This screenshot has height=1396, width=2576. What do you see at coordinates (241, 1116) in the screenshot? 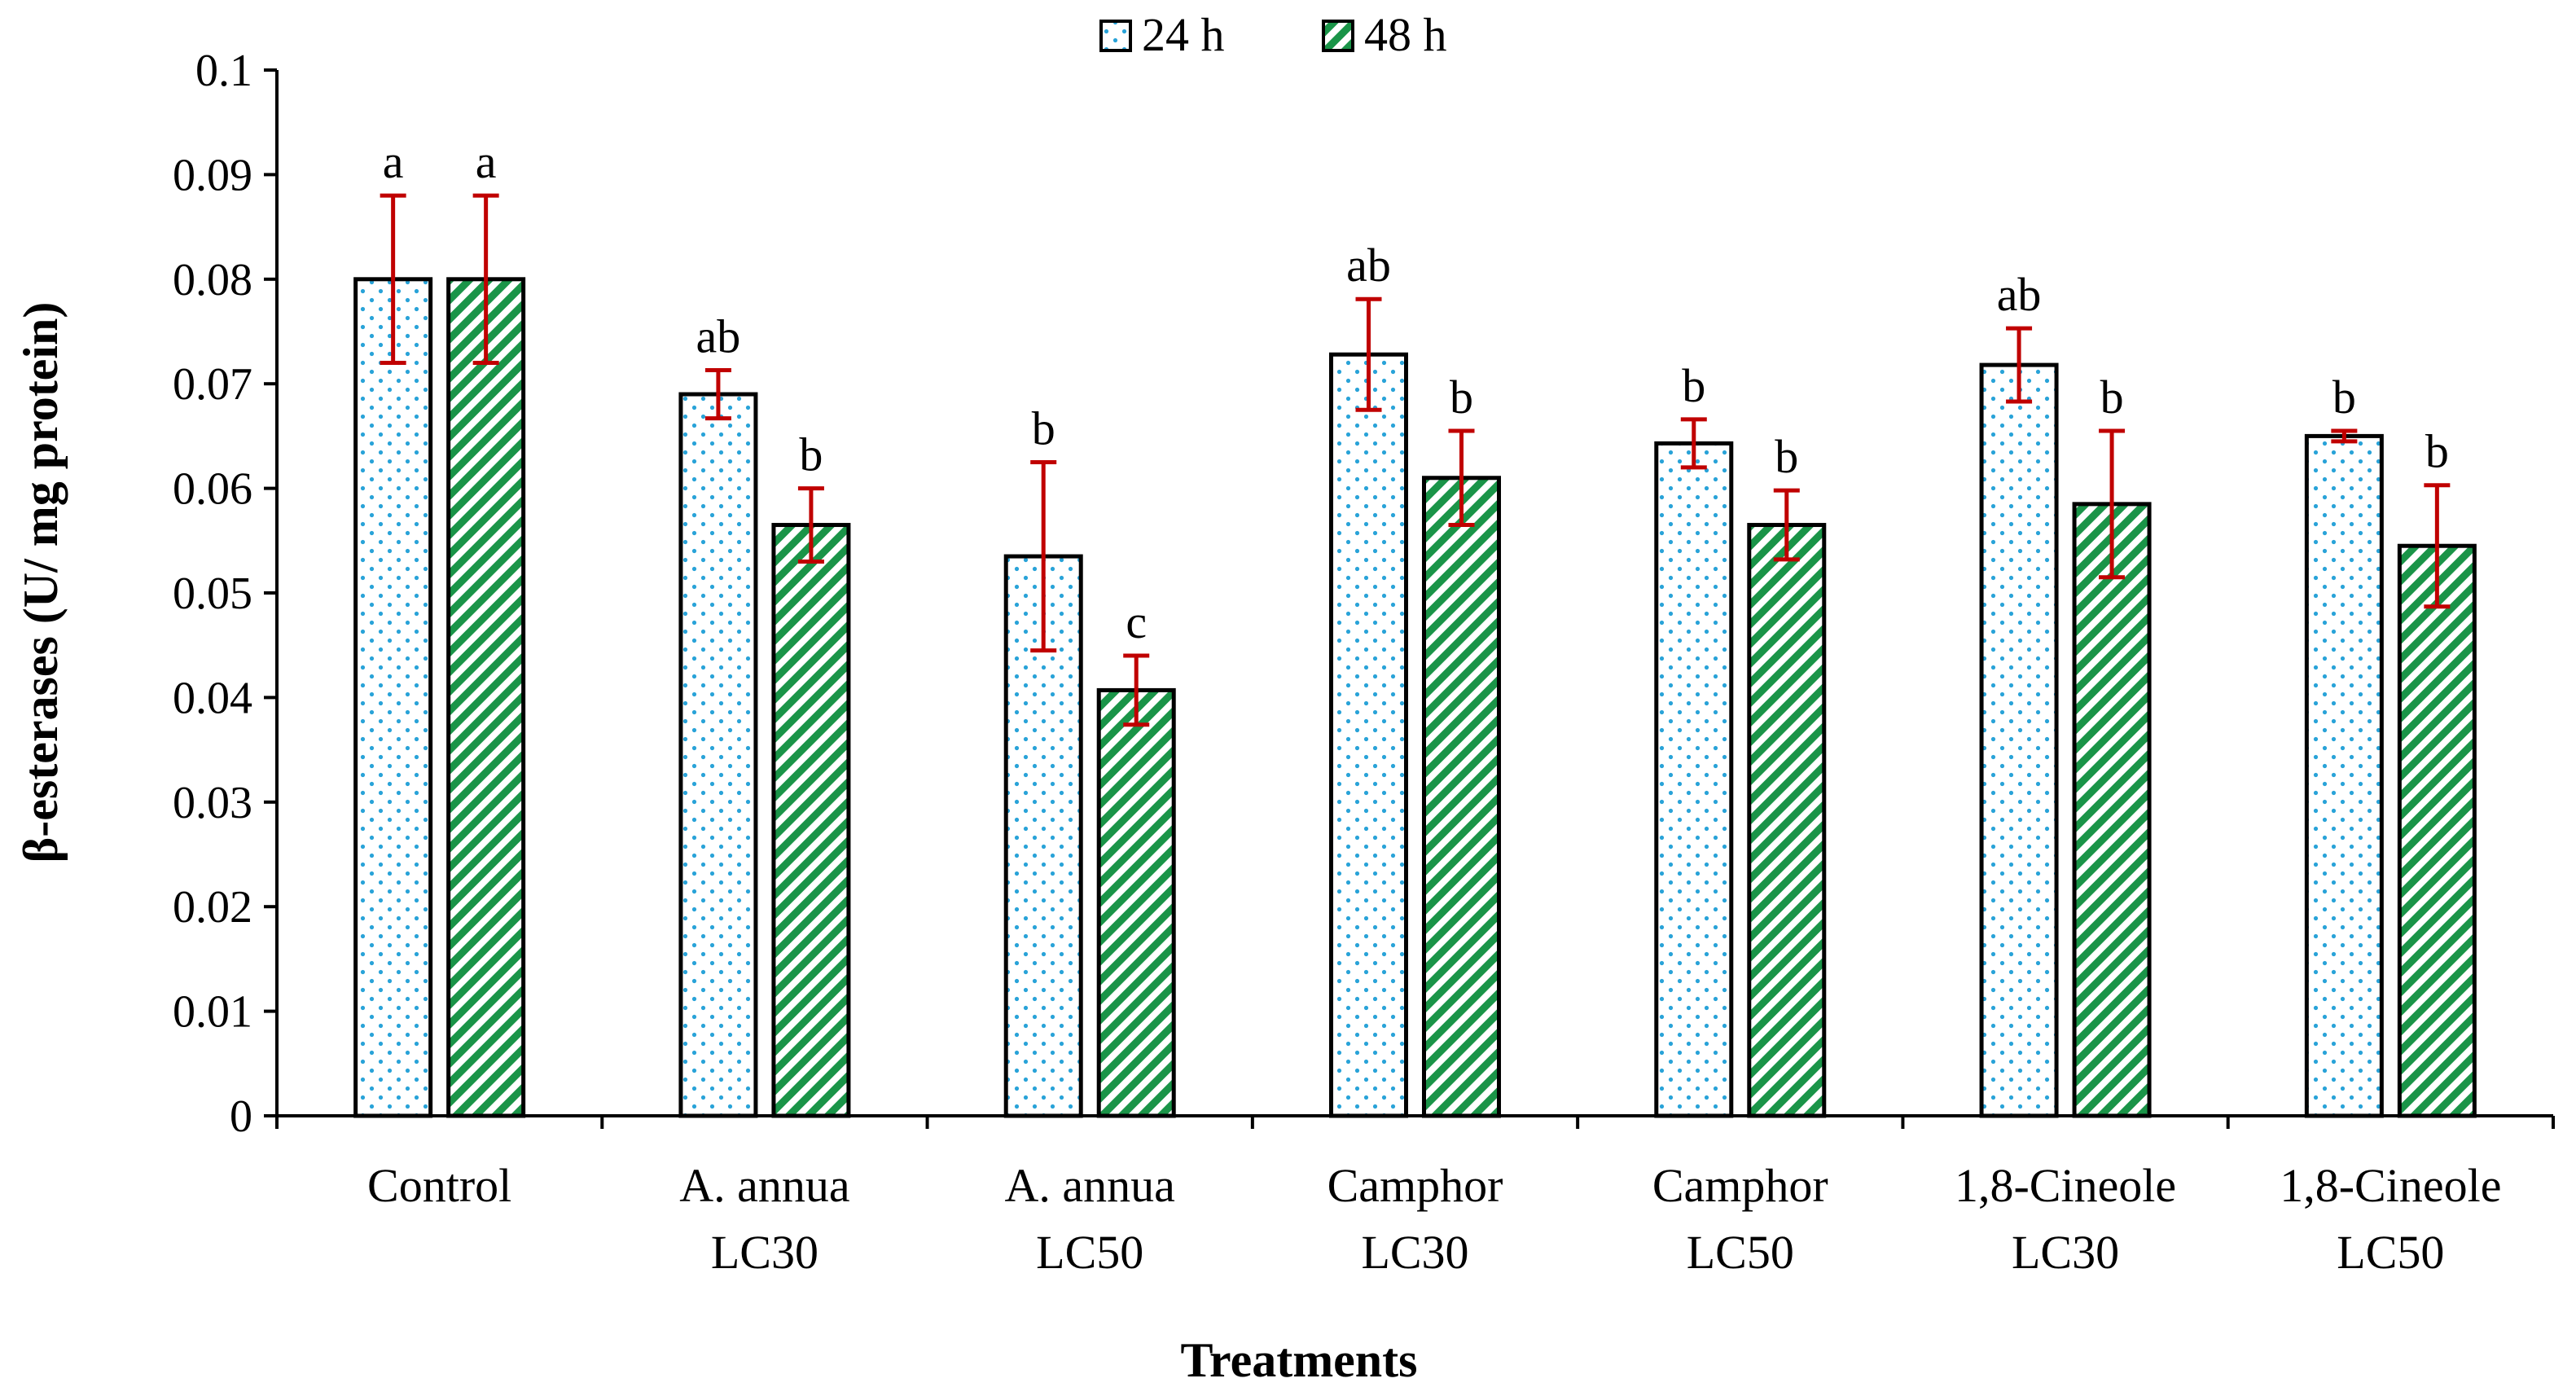
I see `y-tick-label: 0` at bounding box center [241, 1116].